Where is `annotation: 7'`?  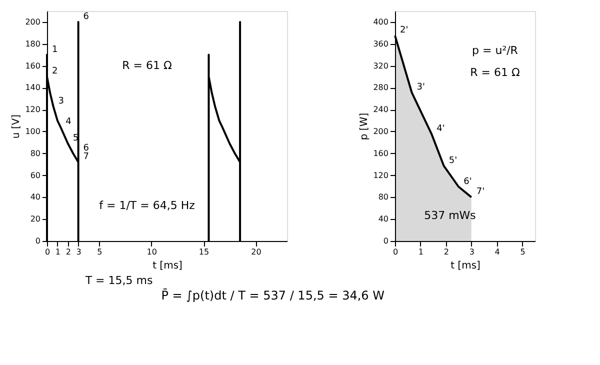 annotation: 7' is located at coordinates (480, 192).